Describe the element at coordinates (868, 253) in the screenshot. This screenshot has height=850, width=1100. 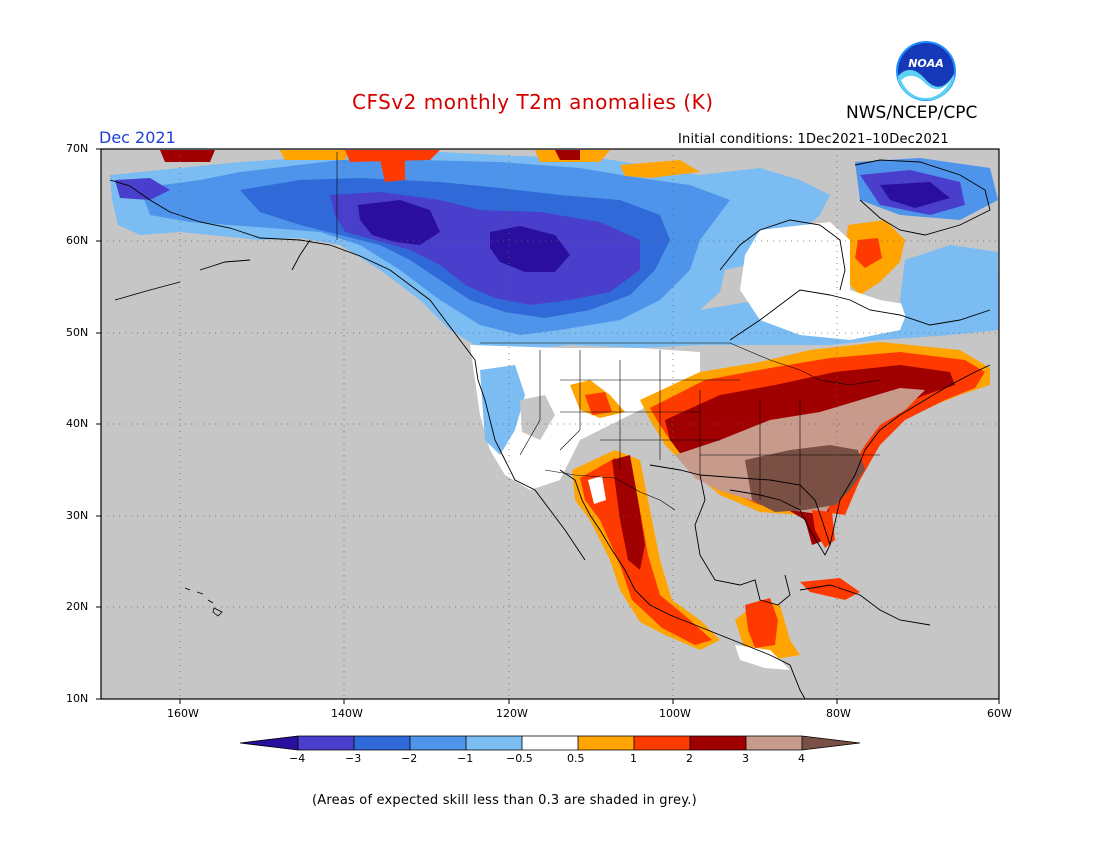
I see `anomaly-labrador-red` at that location.